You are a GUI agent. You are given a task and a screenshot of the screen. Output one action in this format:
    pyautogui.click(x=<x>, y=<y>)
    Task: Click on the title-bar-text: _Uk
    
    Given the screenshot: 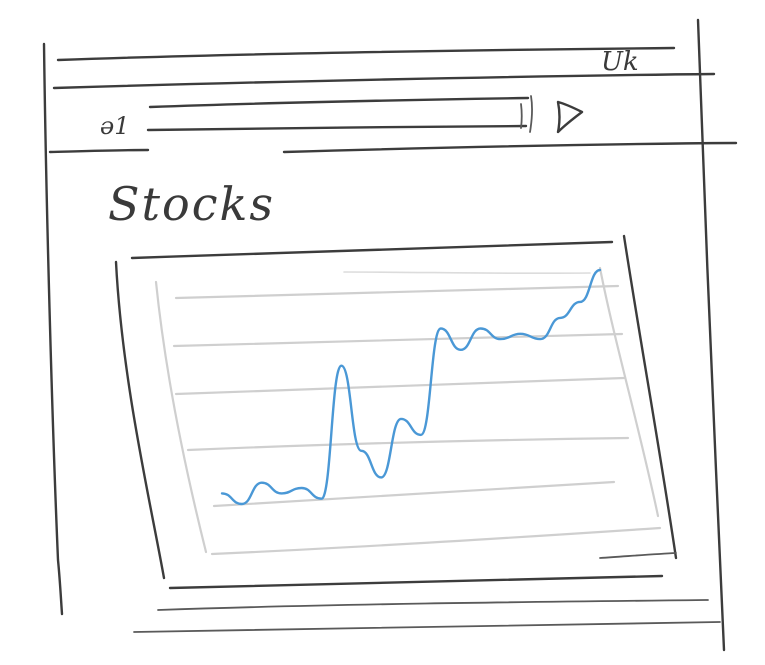 What is the action you would take?
    pyautogui.click(x=613, y=62)
    